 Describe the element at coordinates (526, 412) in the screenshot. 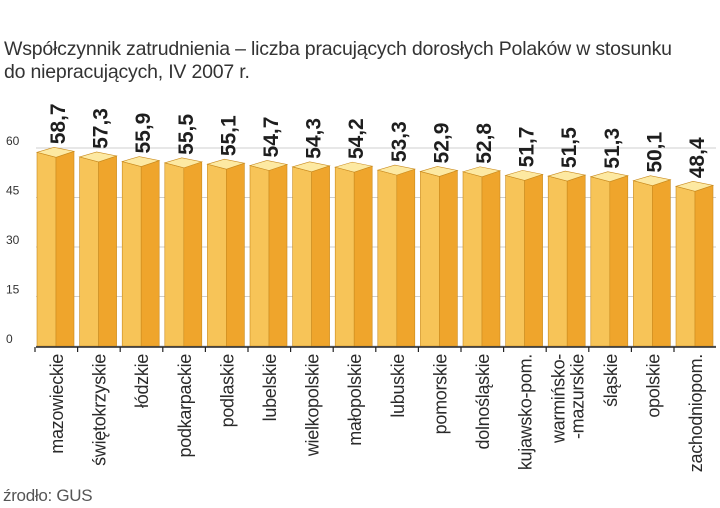

I see `x-category-label: kujawsko-pom.` at that location.